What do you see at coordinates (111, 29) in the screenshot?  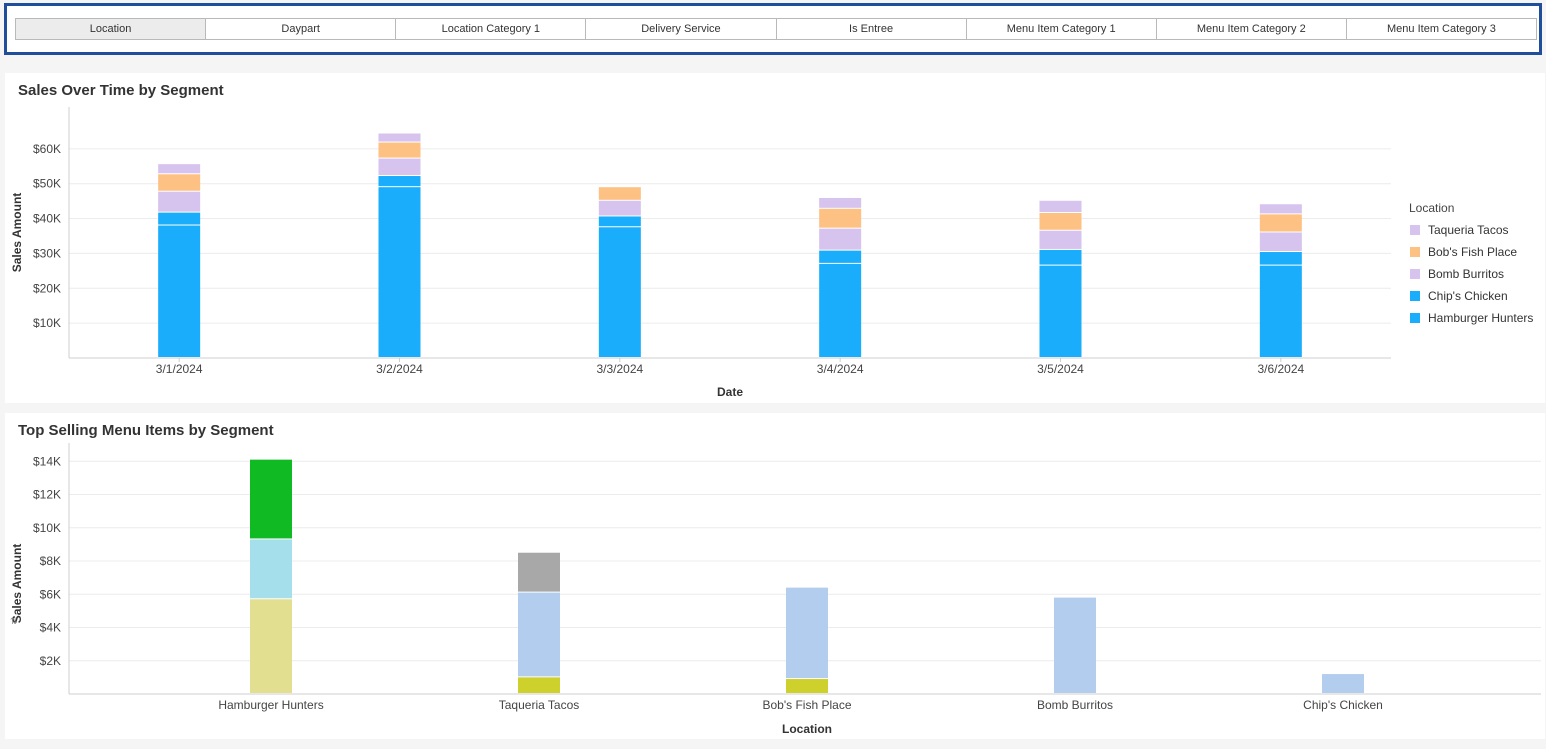 I see `tab-location: Location` at bounding box center [111, 29].